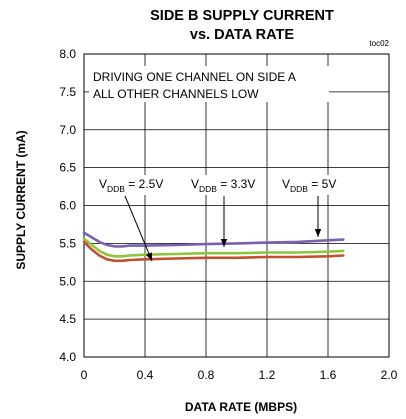  Describe the element at coordinates (67, 281) in the screenshot. I see `y-tick-label: 5.0` at that location.